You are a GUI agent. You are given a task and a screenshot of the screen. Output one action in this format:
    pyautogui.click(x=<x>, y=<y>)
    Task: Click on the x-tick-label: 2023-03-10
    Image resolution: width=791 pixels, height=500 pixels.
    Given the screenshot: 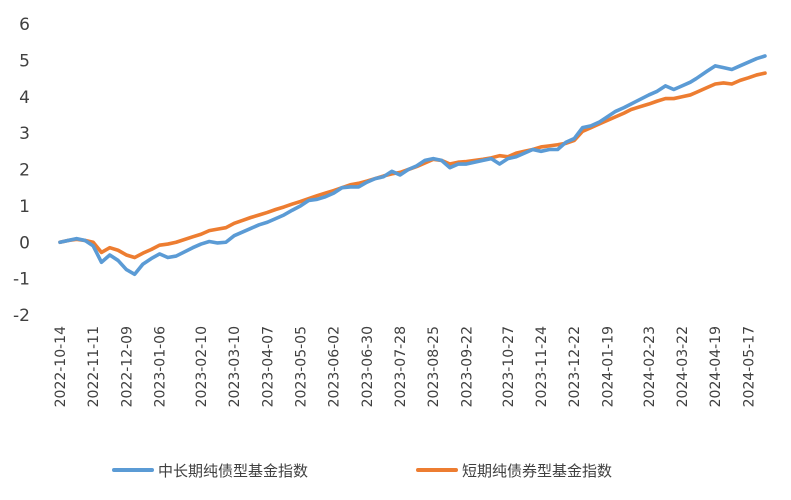 What is the action you would take?
    pyautogui.click(x=235, y=366)
    